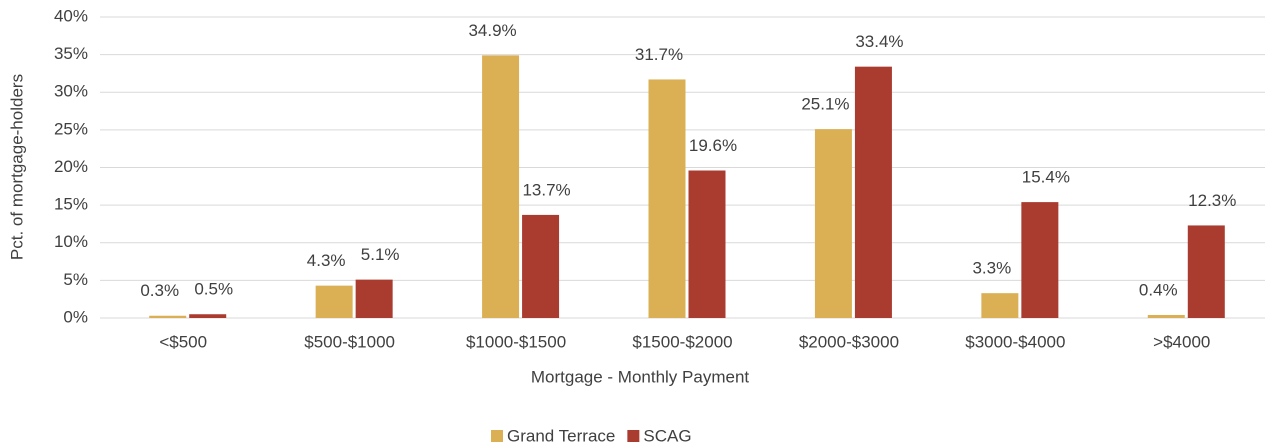 The image size is (1270, 448). What do you see at coordinates (71, 15) in the screenshot?
I see `y-tick-label: 40%` at bounding box center [71, 15].